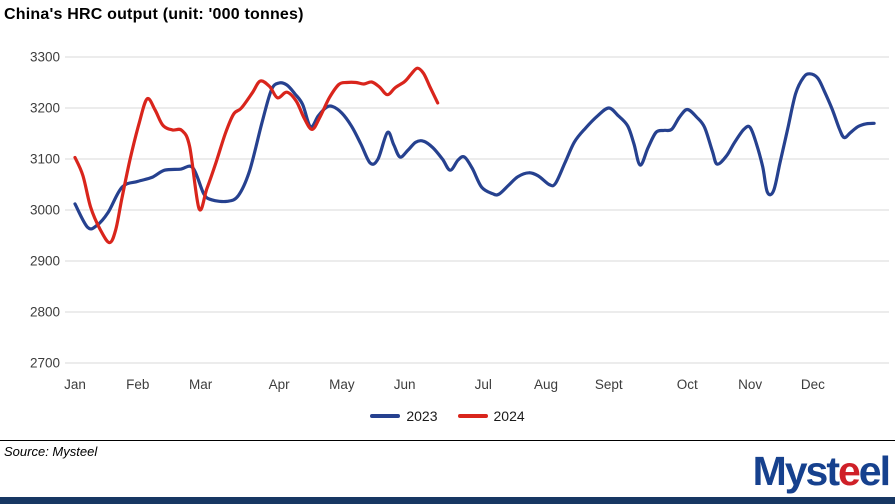  I want to click on x-tick-label: Apr, so click(280, 384).